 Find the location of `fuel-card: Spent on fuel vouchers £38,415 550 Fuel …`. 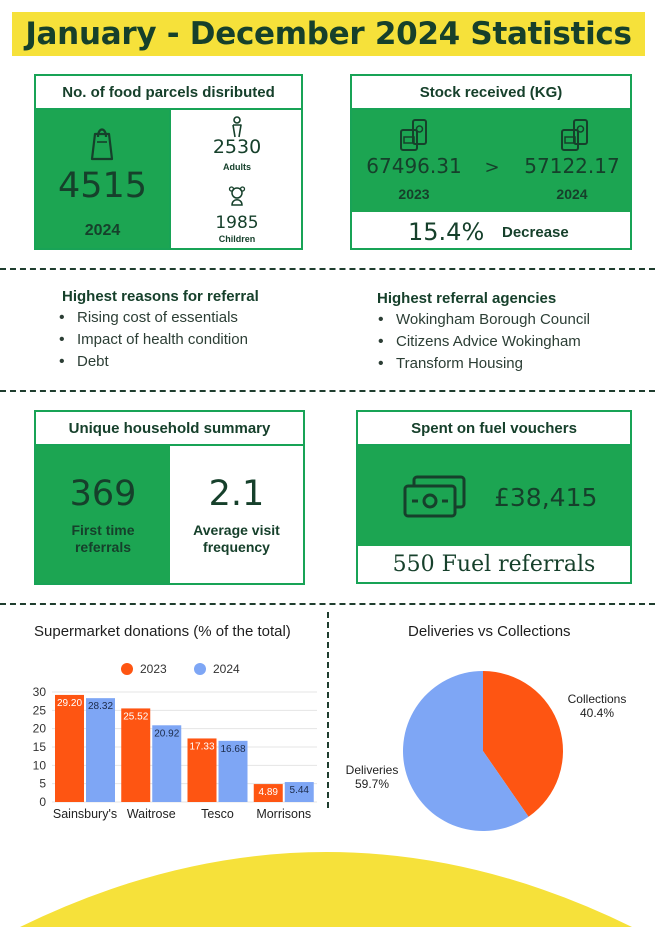

fuel-card: Spent on fuel vouchers £38,415 550 Fuel … is located at coordinates (494, 497).